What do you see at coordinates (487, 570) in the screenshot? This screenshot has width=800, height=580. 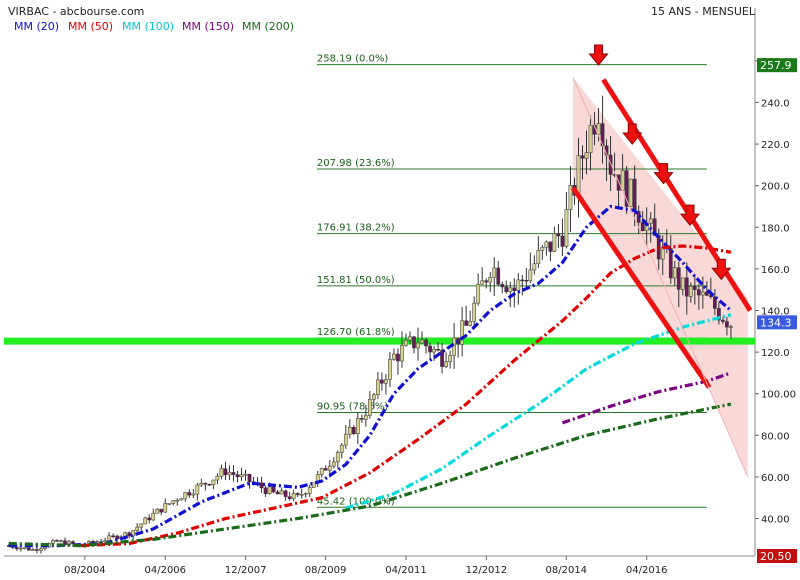 I see `x-tick-label: 12/2012` at bounding box center [487, 570].